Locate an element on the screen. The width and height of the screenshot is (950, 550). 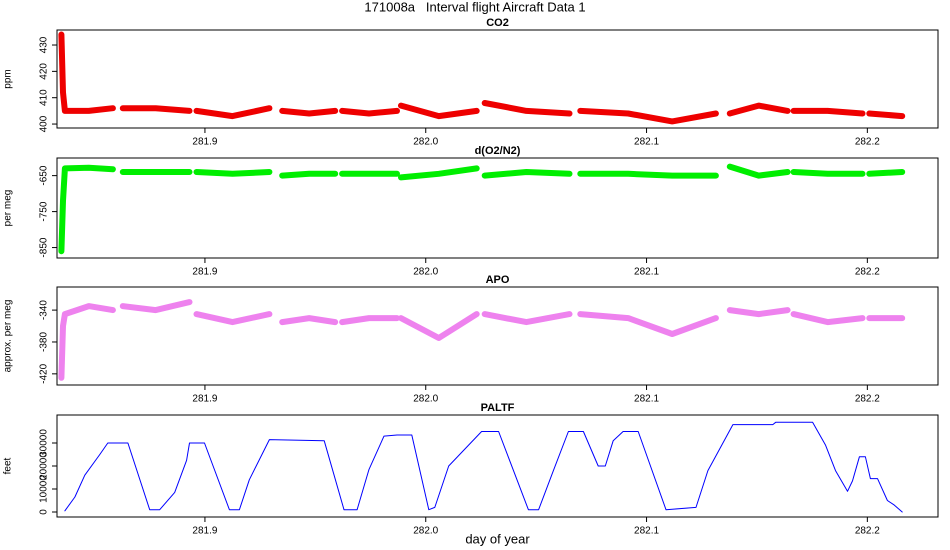
y-tick-label: -380 is located at coordinates (44, 342).